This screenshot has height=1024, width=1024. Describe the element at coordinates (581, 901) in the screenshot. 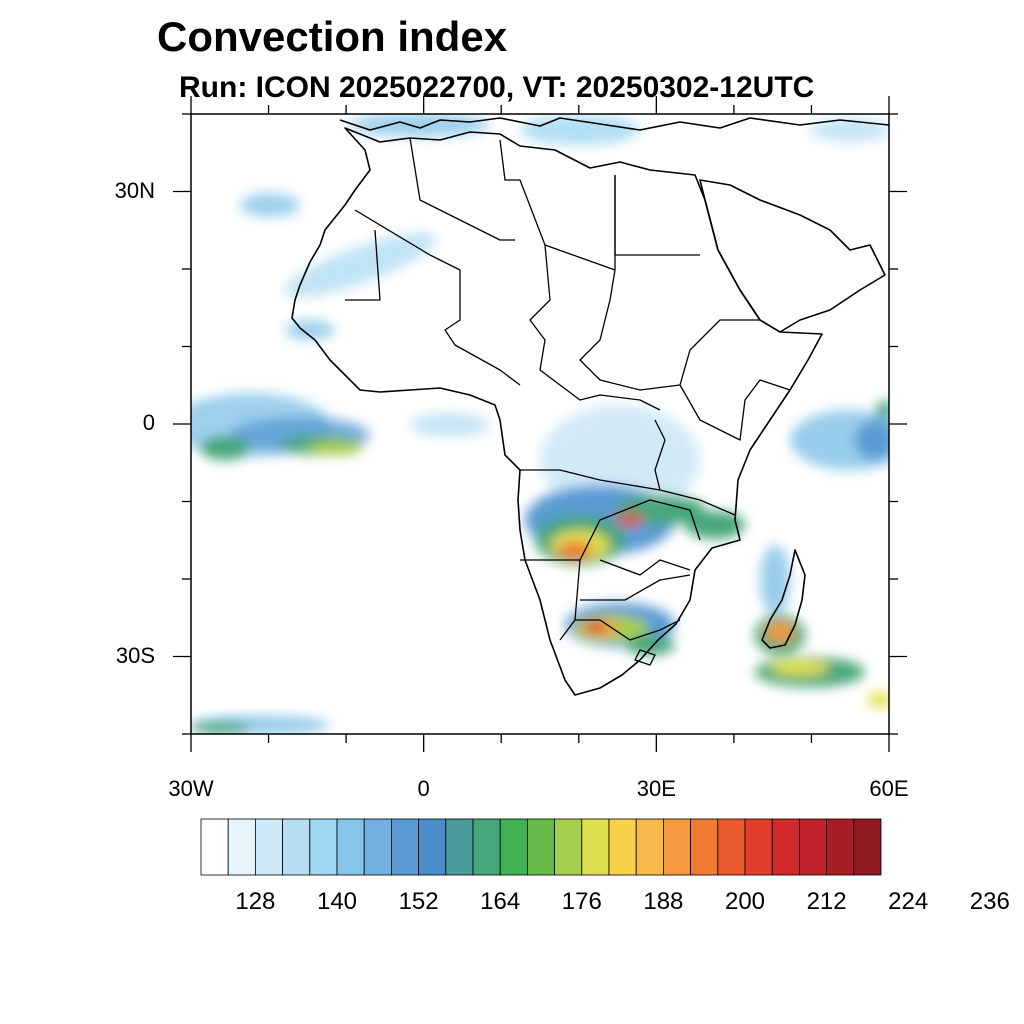

I see `colorbar-label: 176` at that location.